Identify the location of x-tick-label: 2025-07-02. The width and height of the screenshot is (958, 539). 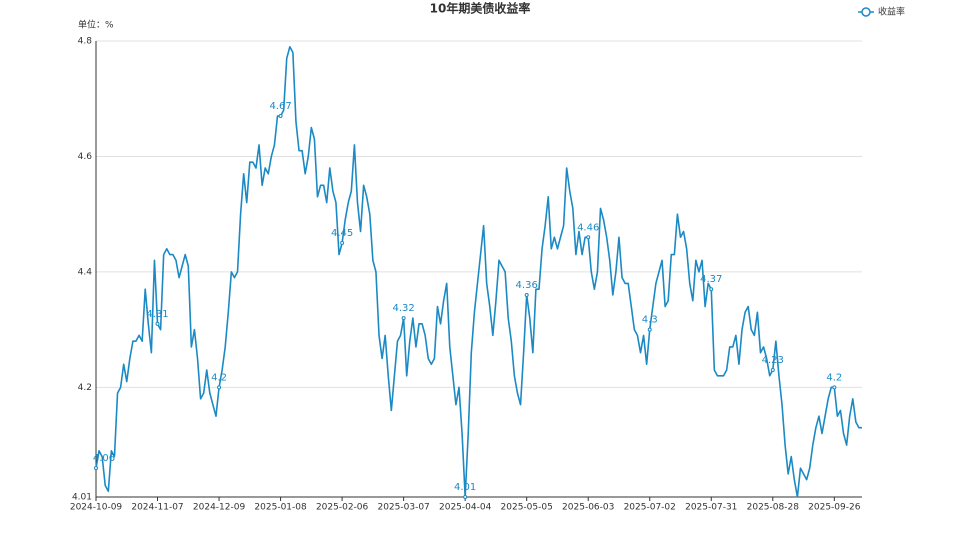
(650, 508).